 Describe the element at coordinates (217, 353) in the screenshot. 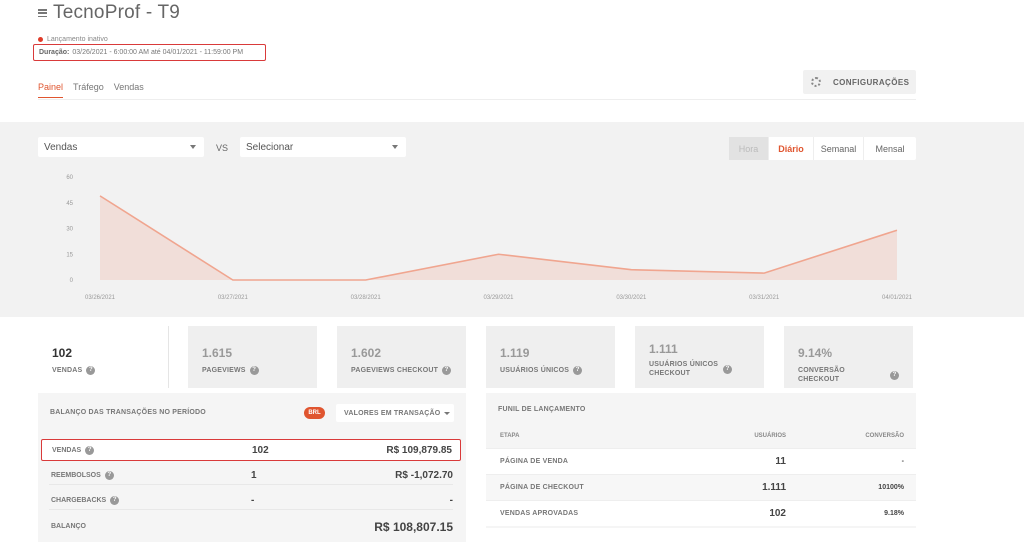

I see `stat-value: 1.615` at that location.